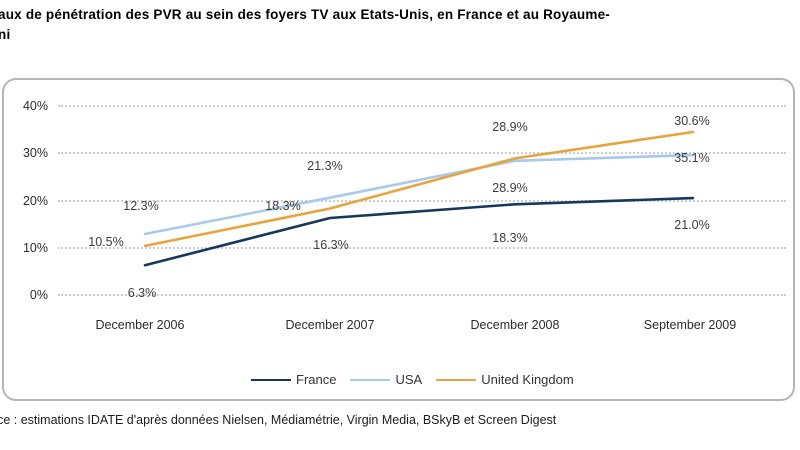  Describe the element at coordinates (5, 34) in the screenshot. I see `chart-title-line-2: ni` at that location.